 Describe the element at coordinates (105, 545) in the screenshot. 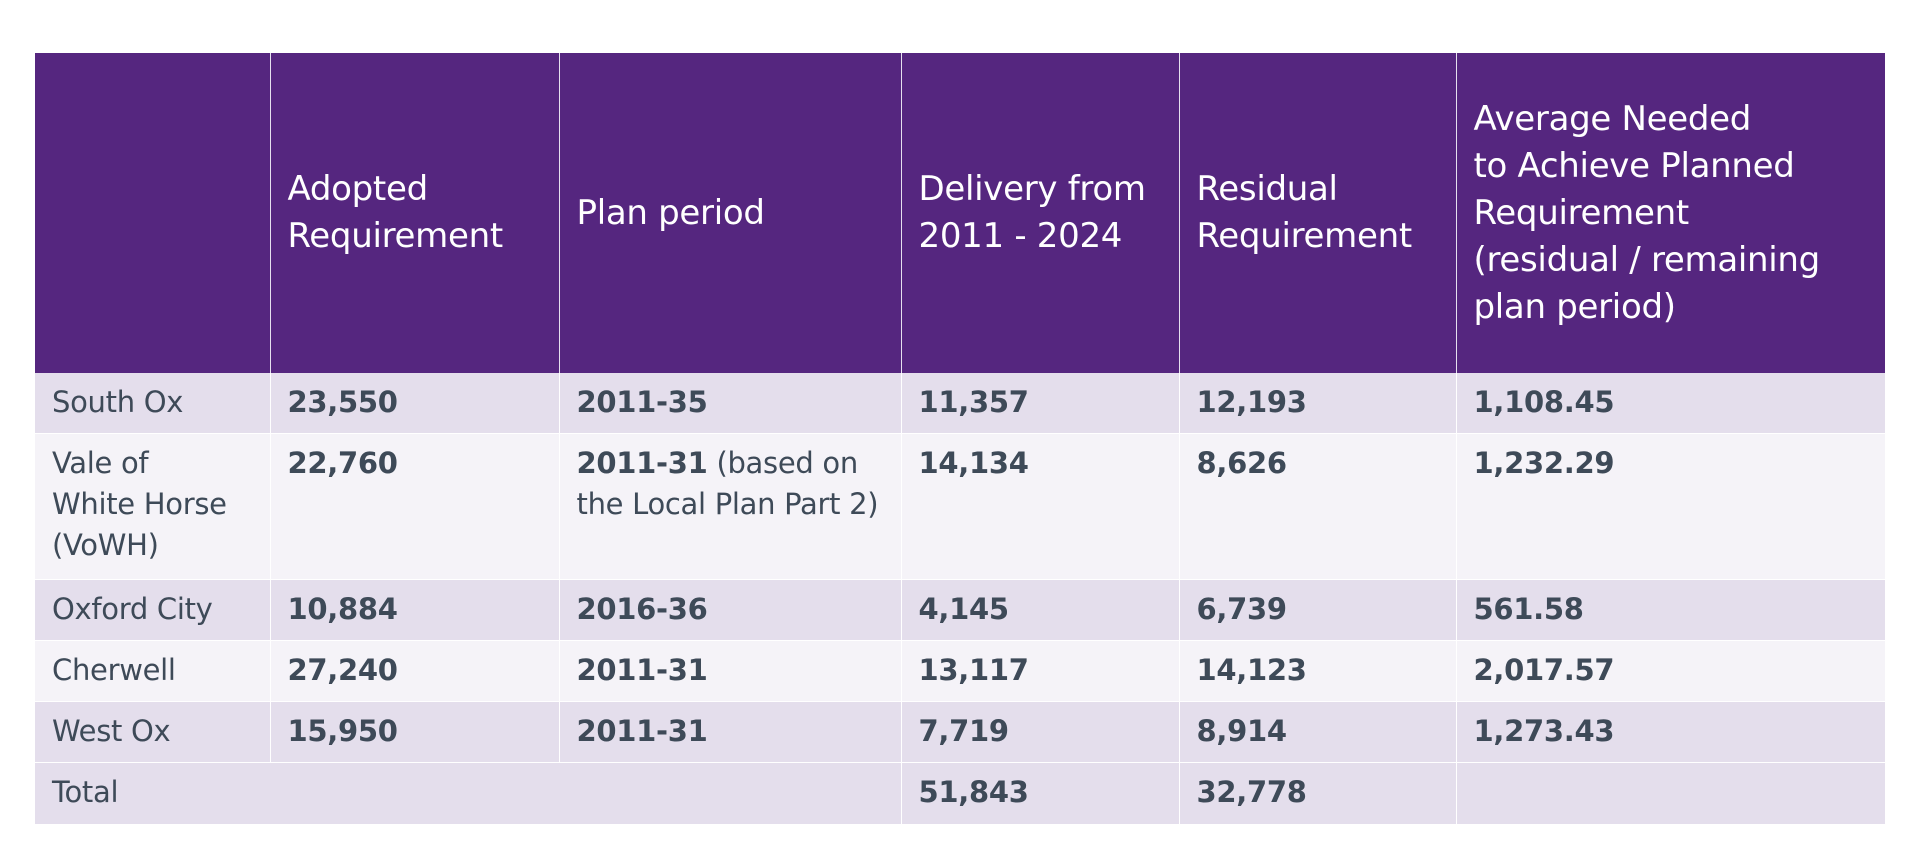

I see `area-line: (VoWH)` at that location.